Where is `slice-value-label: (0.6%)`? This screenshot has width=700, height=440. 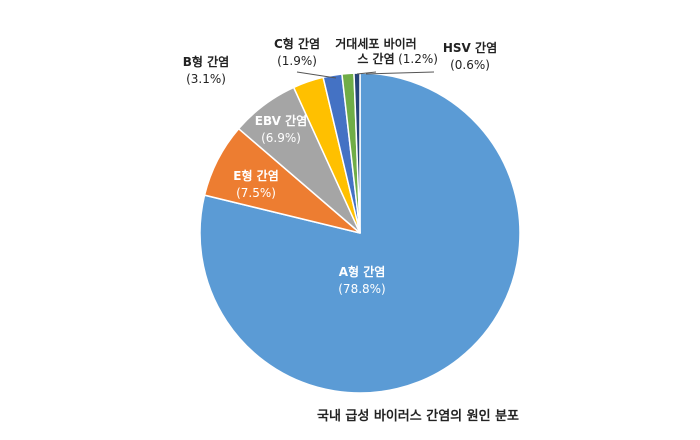
slice-value-label: (0.6%) is located at coordinates (470, 65).